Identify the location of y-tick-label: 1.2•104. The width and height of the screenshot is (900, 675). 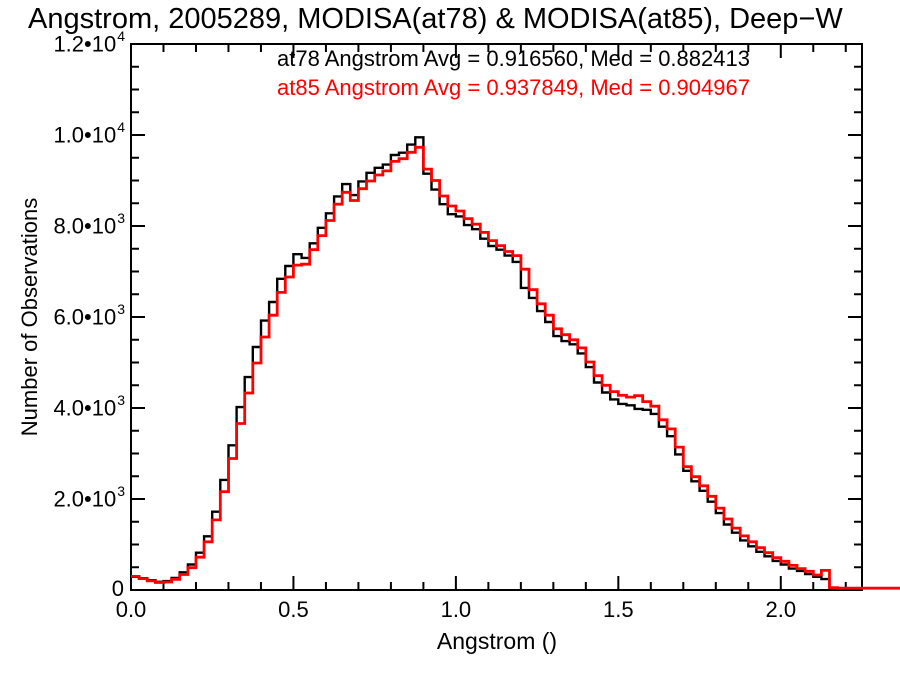
(89, 42).